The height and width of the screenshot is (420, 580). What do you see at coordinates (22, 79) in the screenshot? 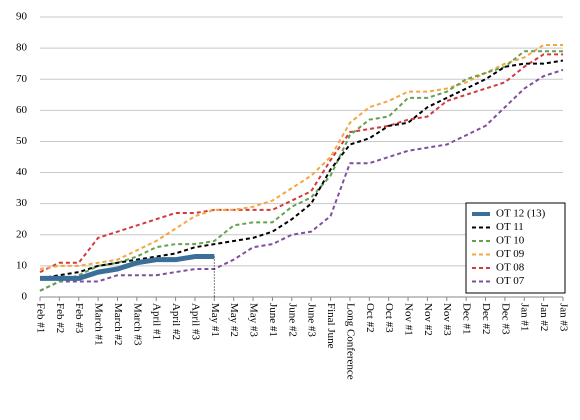
I see `y-tick-label: 70` at bounding box center [22, 79].